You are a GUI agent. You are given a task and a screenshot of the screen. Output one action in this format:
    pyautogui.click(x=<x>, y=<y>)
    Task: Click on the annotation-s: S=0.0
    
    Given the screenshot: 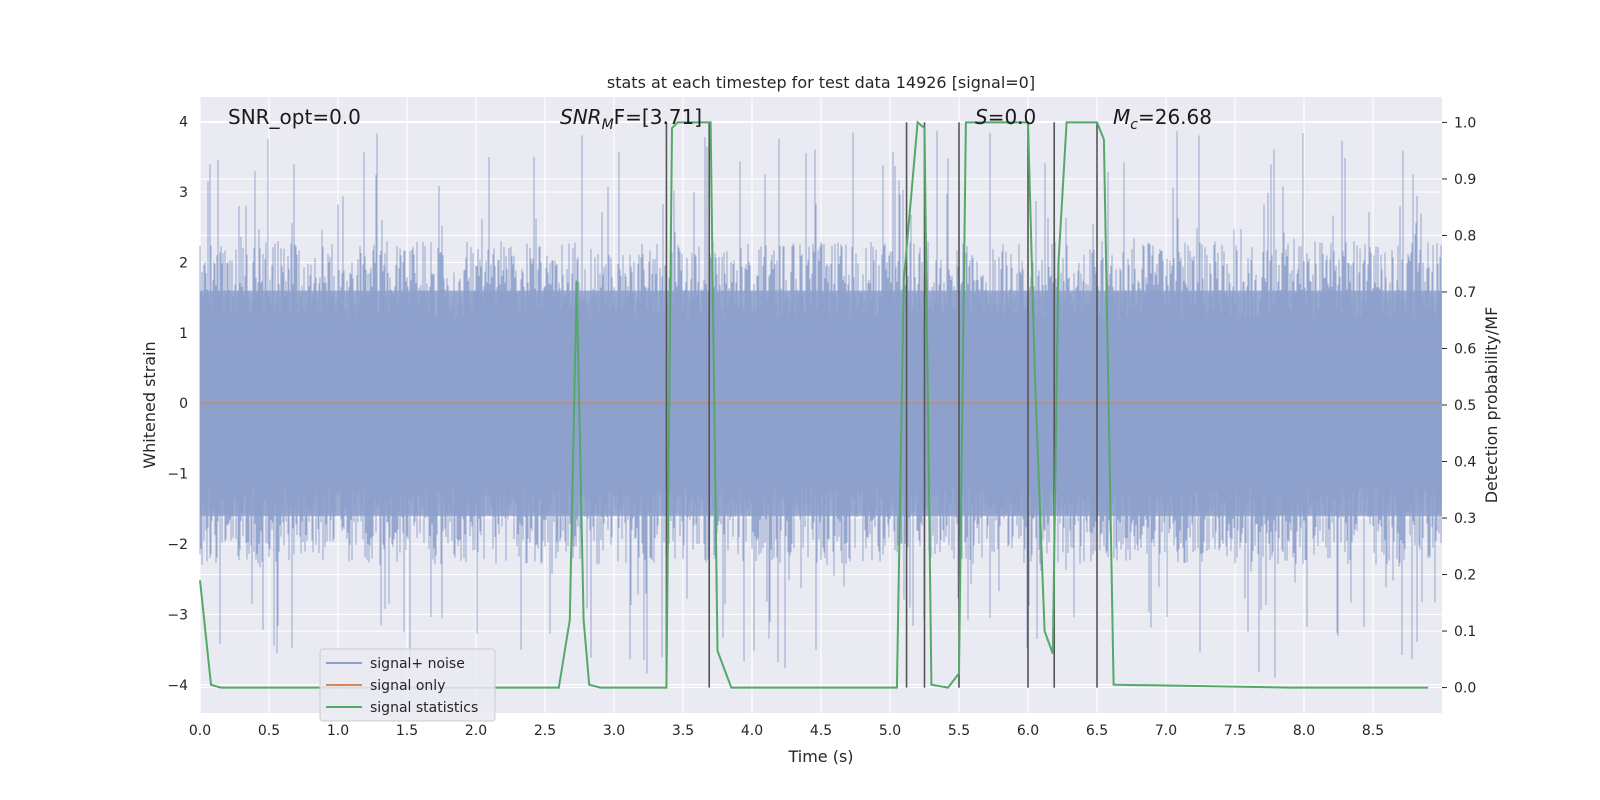 What is the action you would take?
    pyautogui.click(x=1005, y=117)
    